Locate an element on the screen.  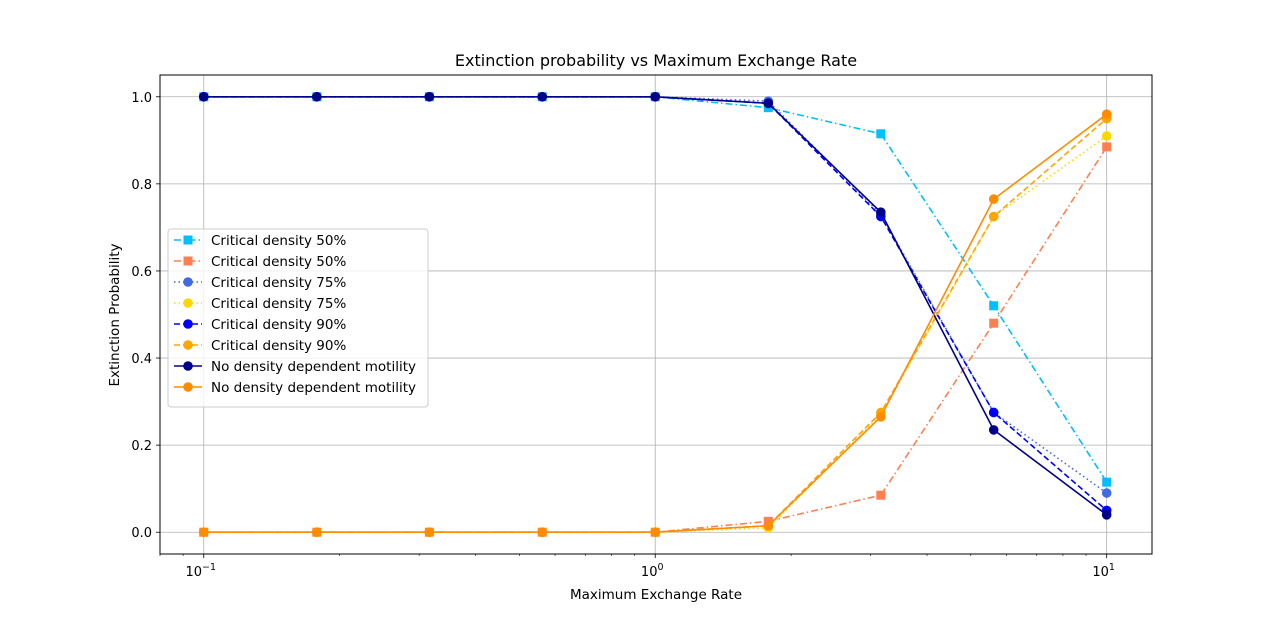
x-tick-label: 10¹ is located at coordinates (1103, 571).